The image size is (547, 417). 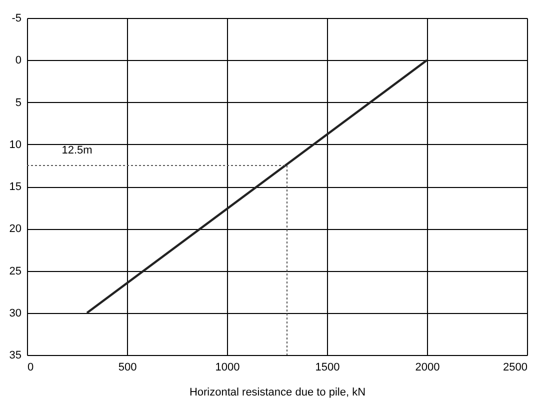 What do you see at coordinates (227, 368) in the screenshot?
I see `x-tick-label: 1000` at bounding box center [227, 368].